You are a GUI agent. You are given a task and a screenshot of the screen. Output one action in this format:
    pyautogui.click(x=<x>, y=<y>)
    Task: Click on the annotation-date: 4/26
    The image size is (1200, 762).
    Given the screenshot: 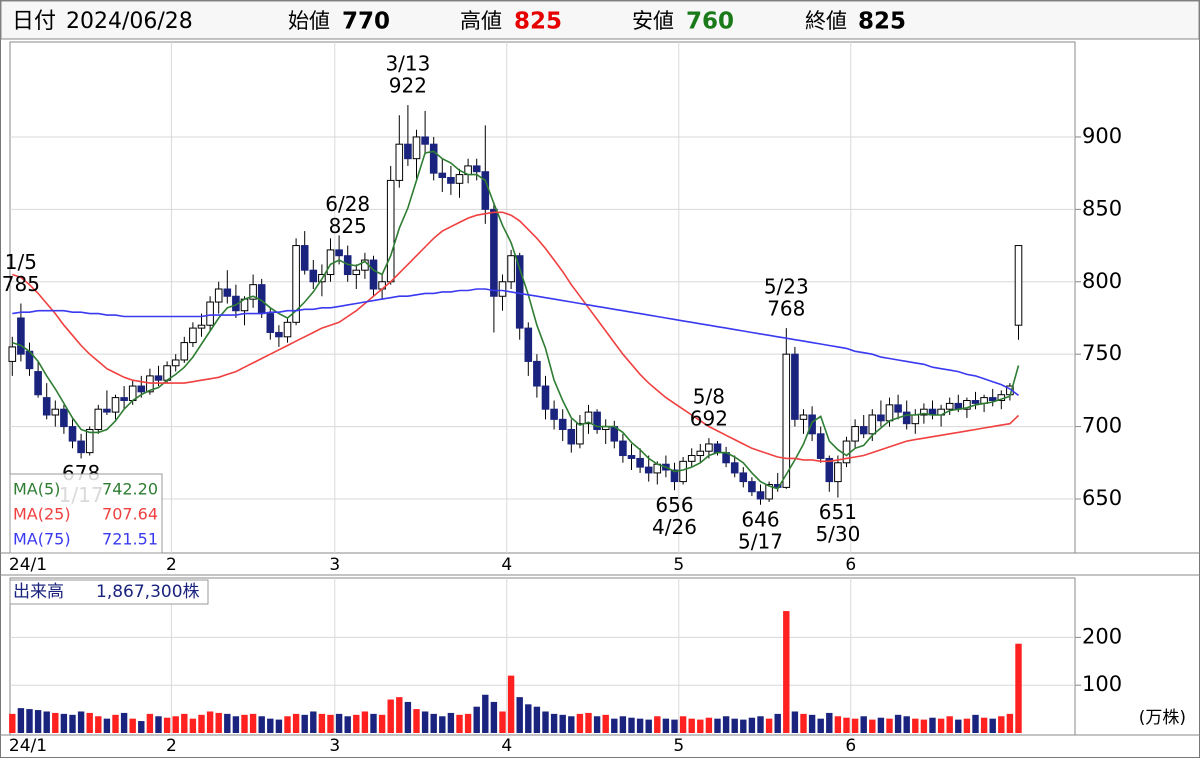 What is the action you would take?
    pyautogui.click(x=674, y=527)
    